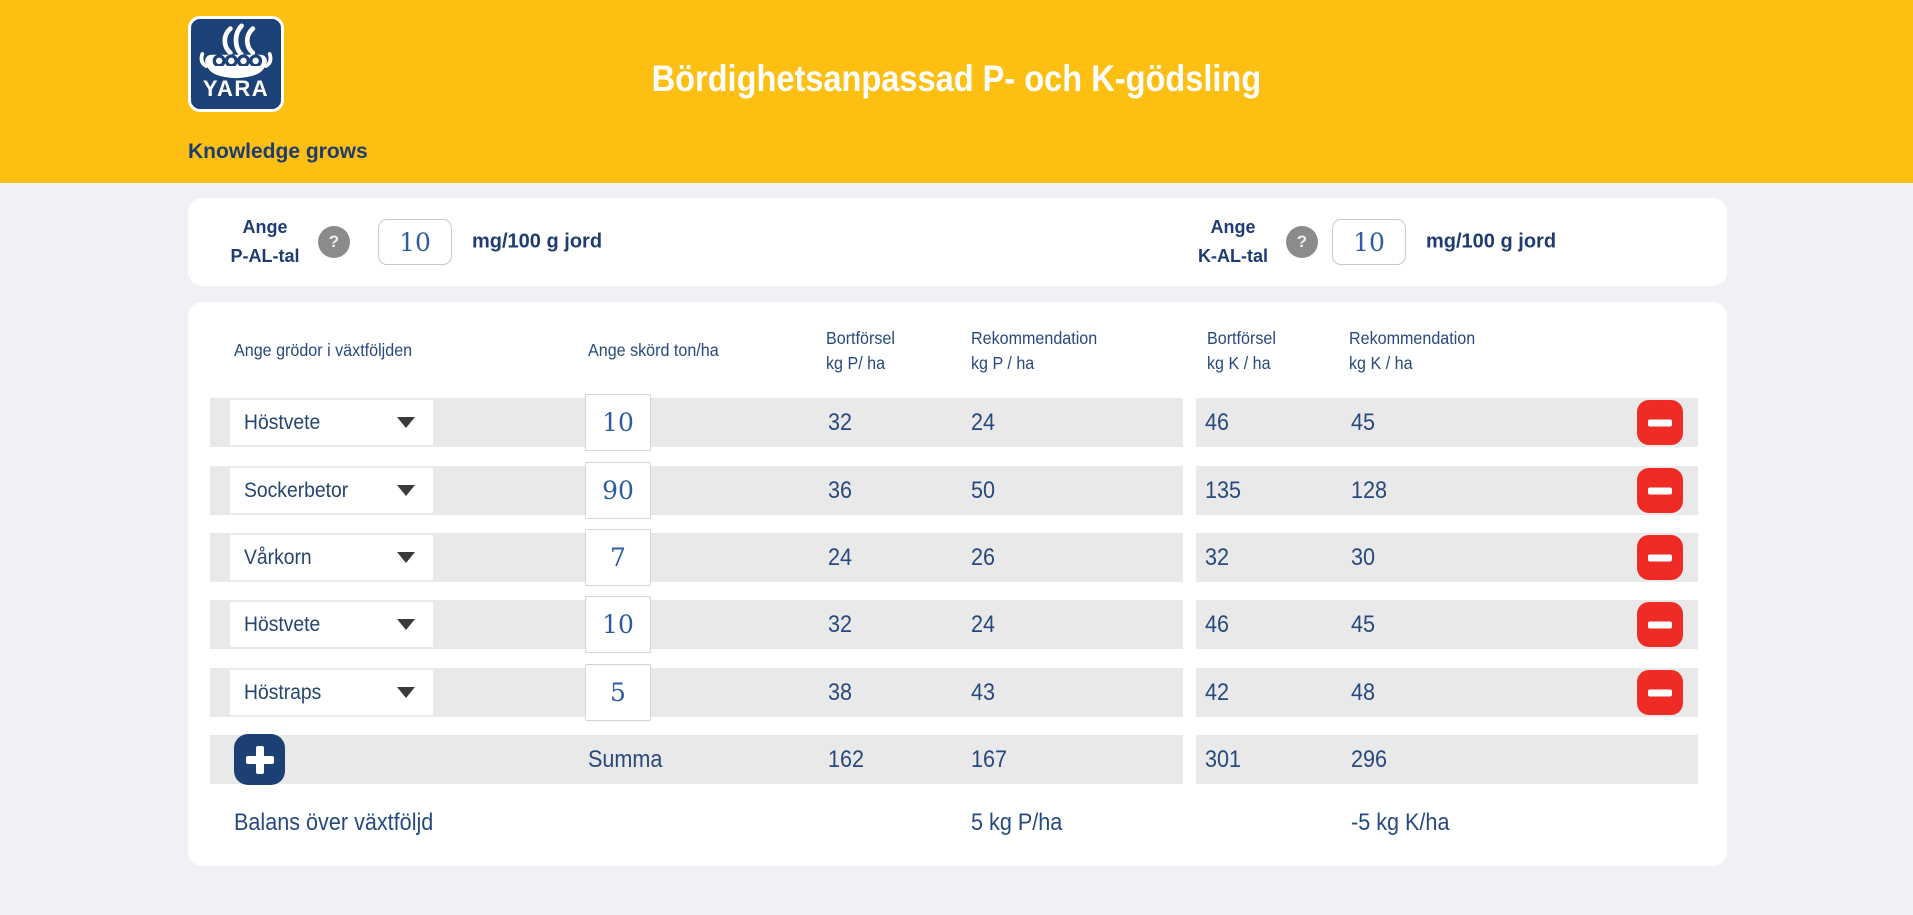  What do you see at coordinates (1034, 350) in the screenshot?
I see `header-rec-p: Rekommendation kg P / ha` at bounding box center [1034, 350].